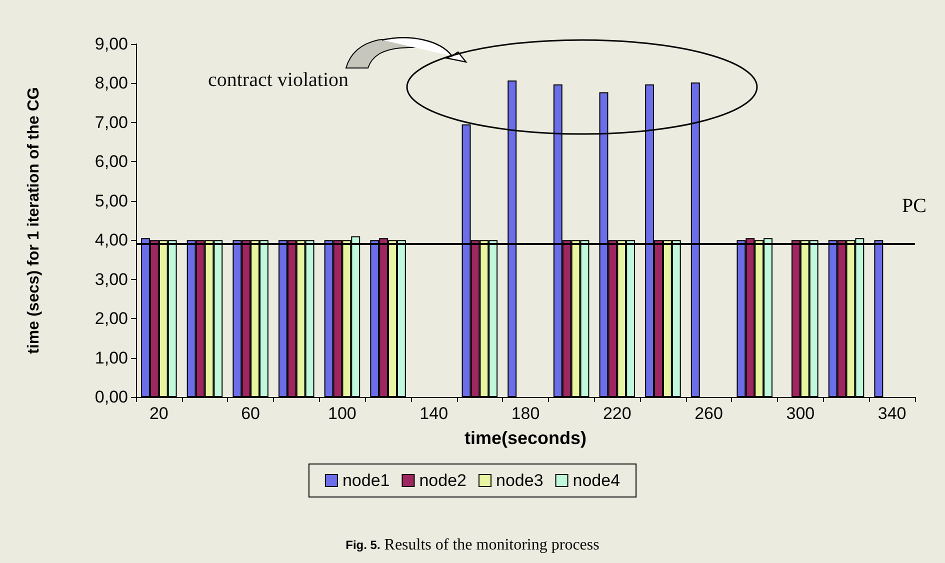  Describe the element at coordinates (111, 200) in the screenshot. I see `y-tick-label: 5,00` at that location.